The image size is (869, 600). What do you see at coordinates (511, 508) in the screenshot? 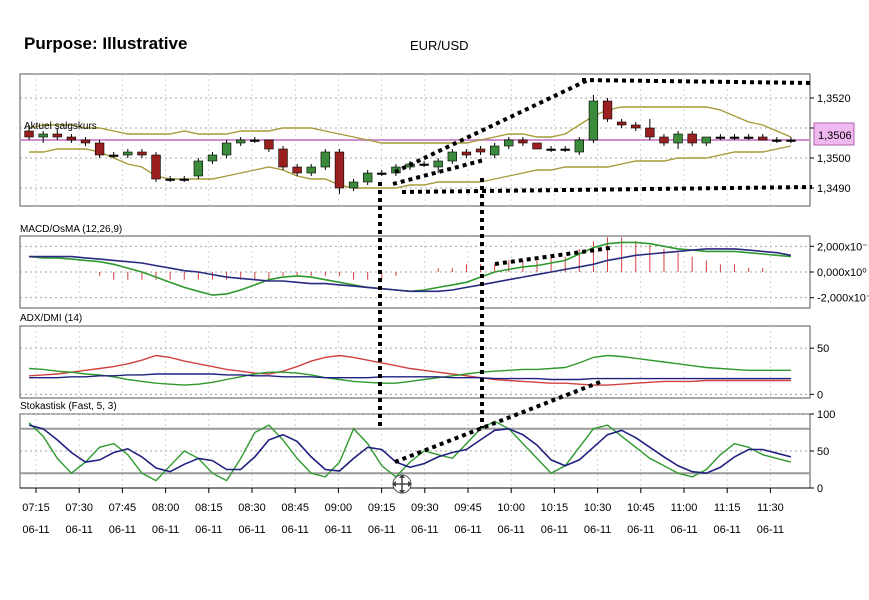
I see `x-tick-time: 10:00` at bounding box center [511, 508].